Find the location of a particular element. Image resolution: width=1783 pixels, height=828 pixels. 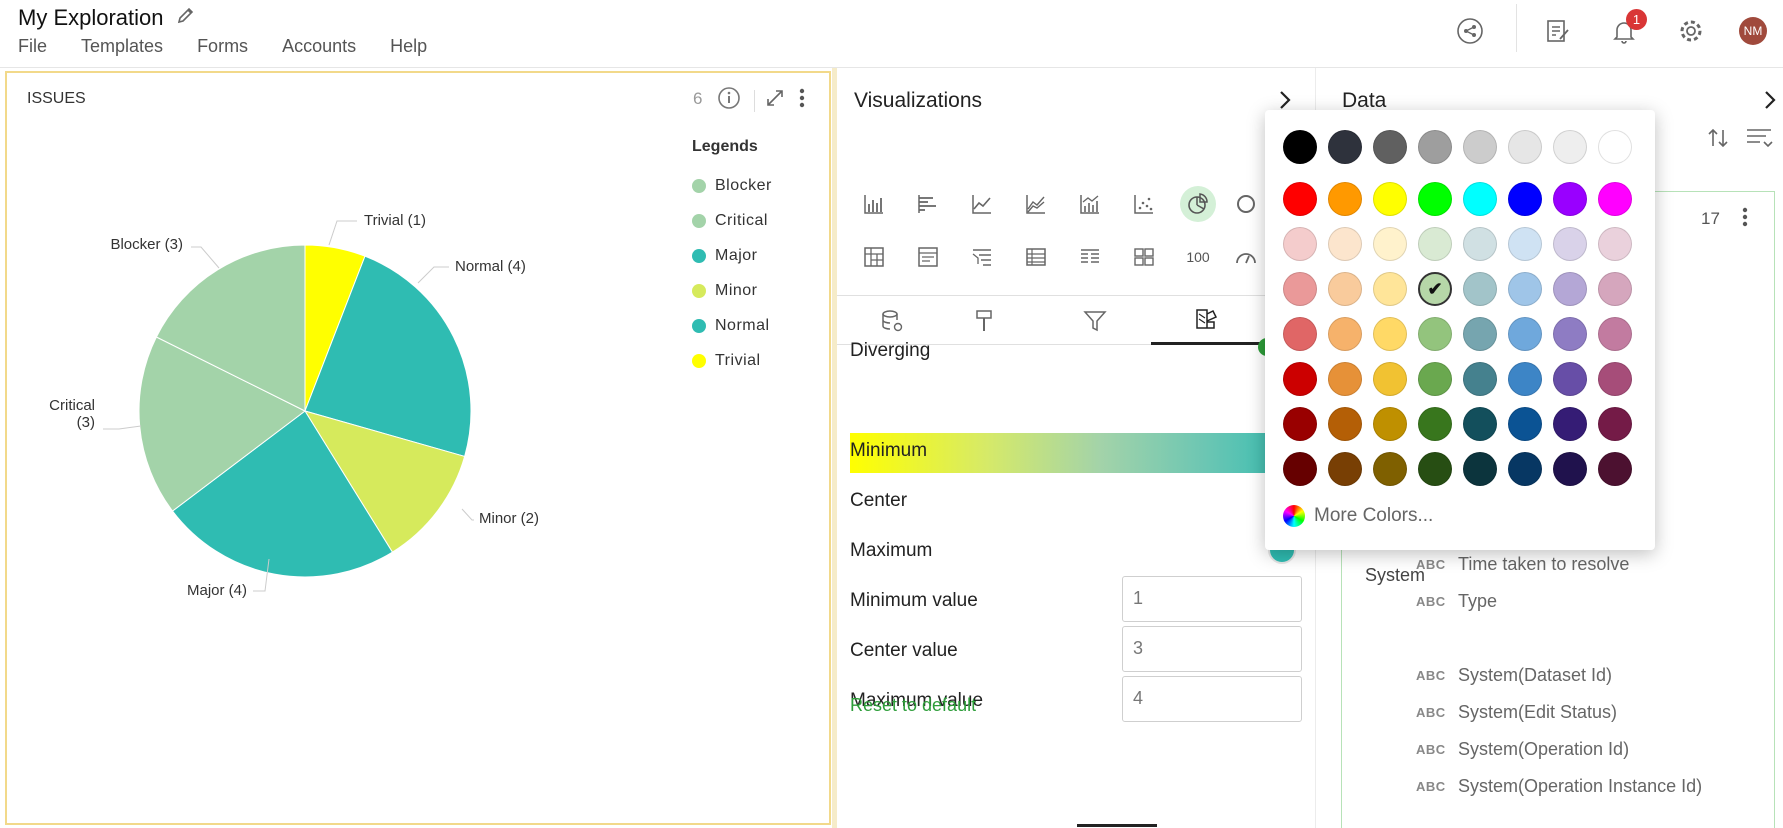

color-swatch-fce5cd is located at coordinates (1345, 244).